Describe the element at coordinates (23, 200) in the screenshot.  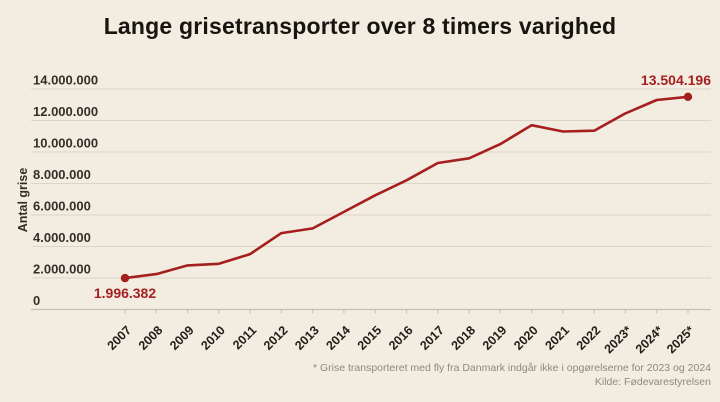
I see `y-axis-title: Antal grise` at that location.